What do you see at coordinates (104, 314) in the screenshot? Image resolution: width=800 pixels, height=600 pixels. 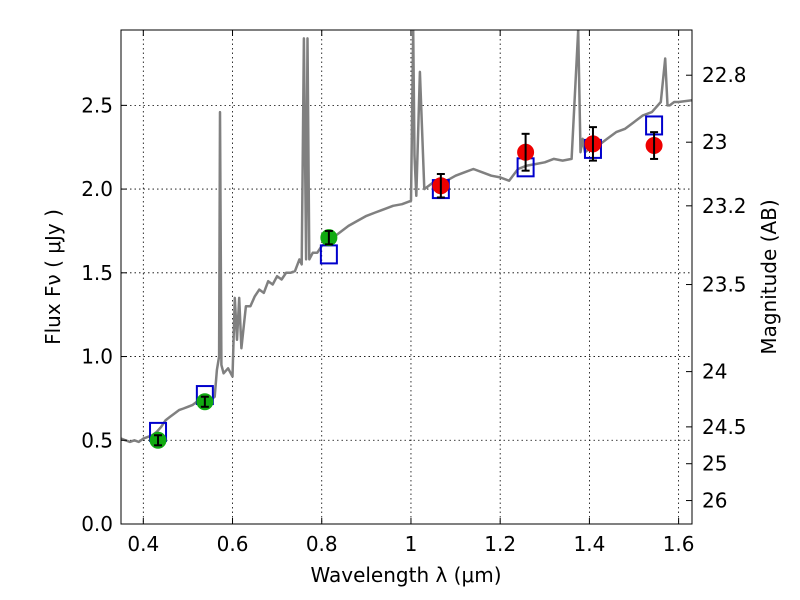 I see `y-axis-ticks: 0.0 0.5 1.0 1.5 2.0 2.5` at bounding box center [104, 314].